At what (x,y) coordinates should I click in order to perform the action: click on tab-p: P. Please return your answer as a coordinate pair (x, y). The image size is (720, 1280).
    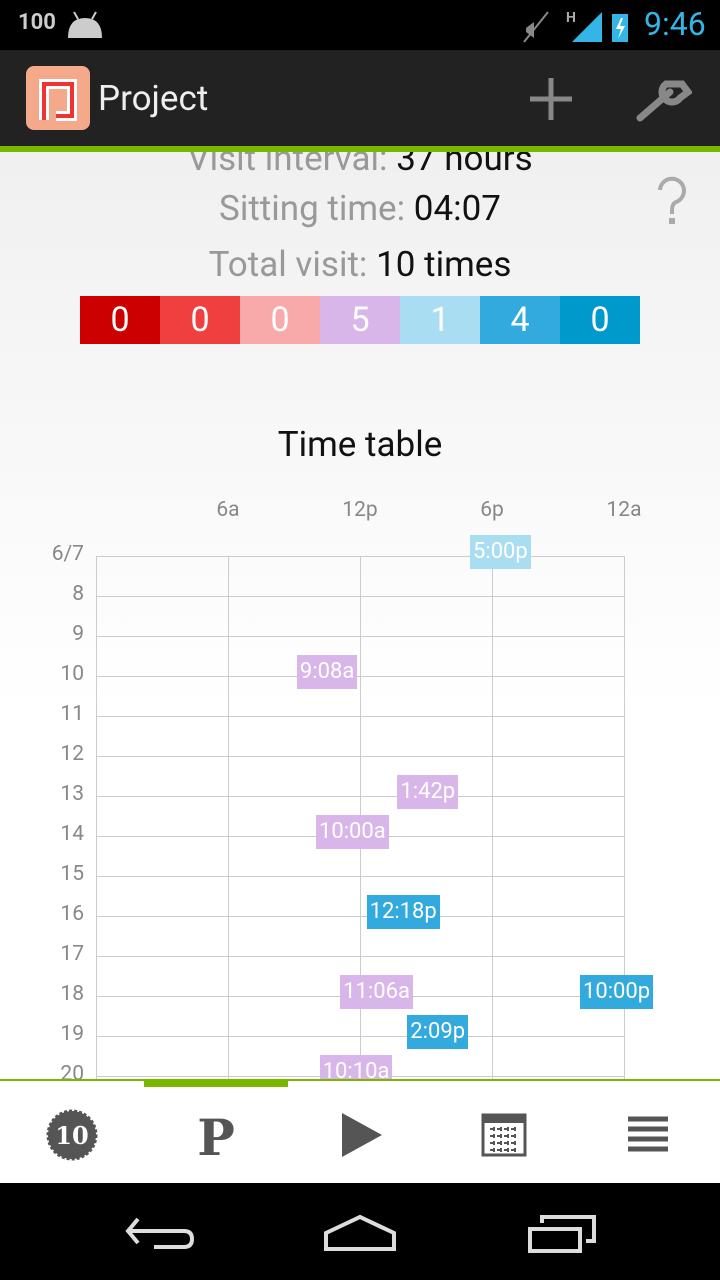
    Looking at the image, I should click on (216, 1135).